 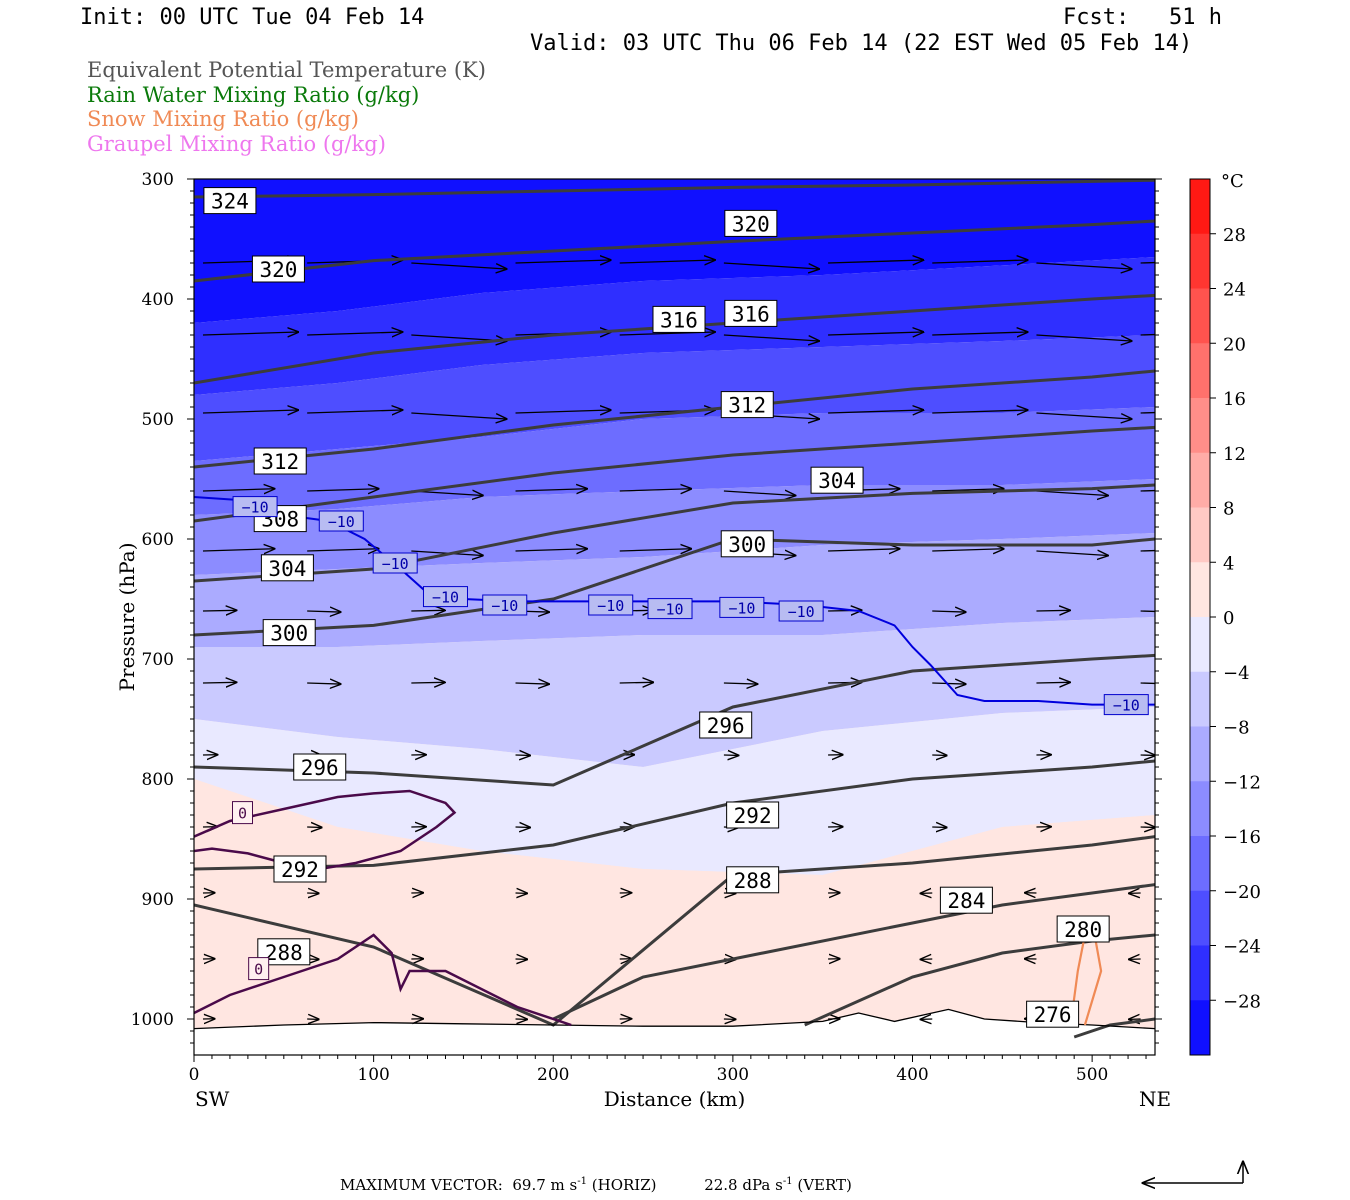 What do you see at coordinates (1232, 181) in the screenshot?
I see `colorbar-unit: °C` at bounding box center [1232, 181].